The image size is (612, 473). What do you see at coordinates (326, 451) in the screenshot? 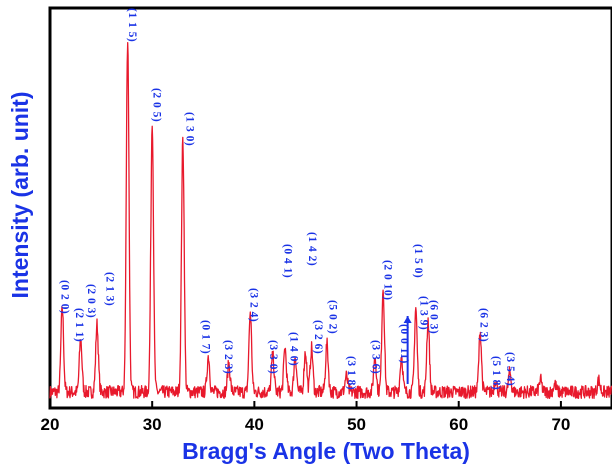
I see `x-axis-label: Bragg's Angle (Two Theta)` at bounding box center [326, 451].